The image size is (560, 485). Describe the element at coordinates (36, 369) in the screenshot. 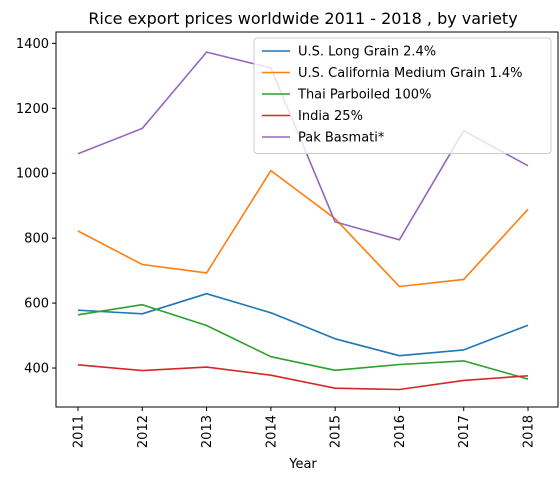

I see `y-tick-label: 400` at that location.